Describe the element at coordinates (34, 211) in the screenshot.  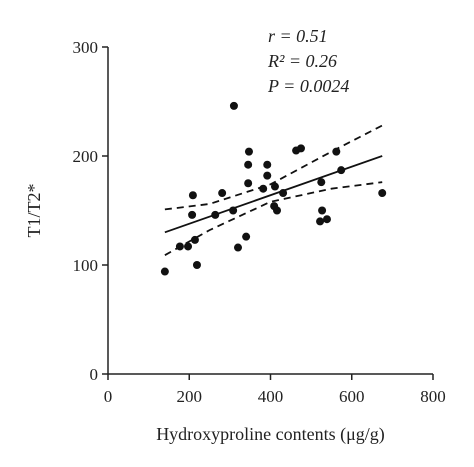
I see `y-axis-label: T1/T2*` at that location.